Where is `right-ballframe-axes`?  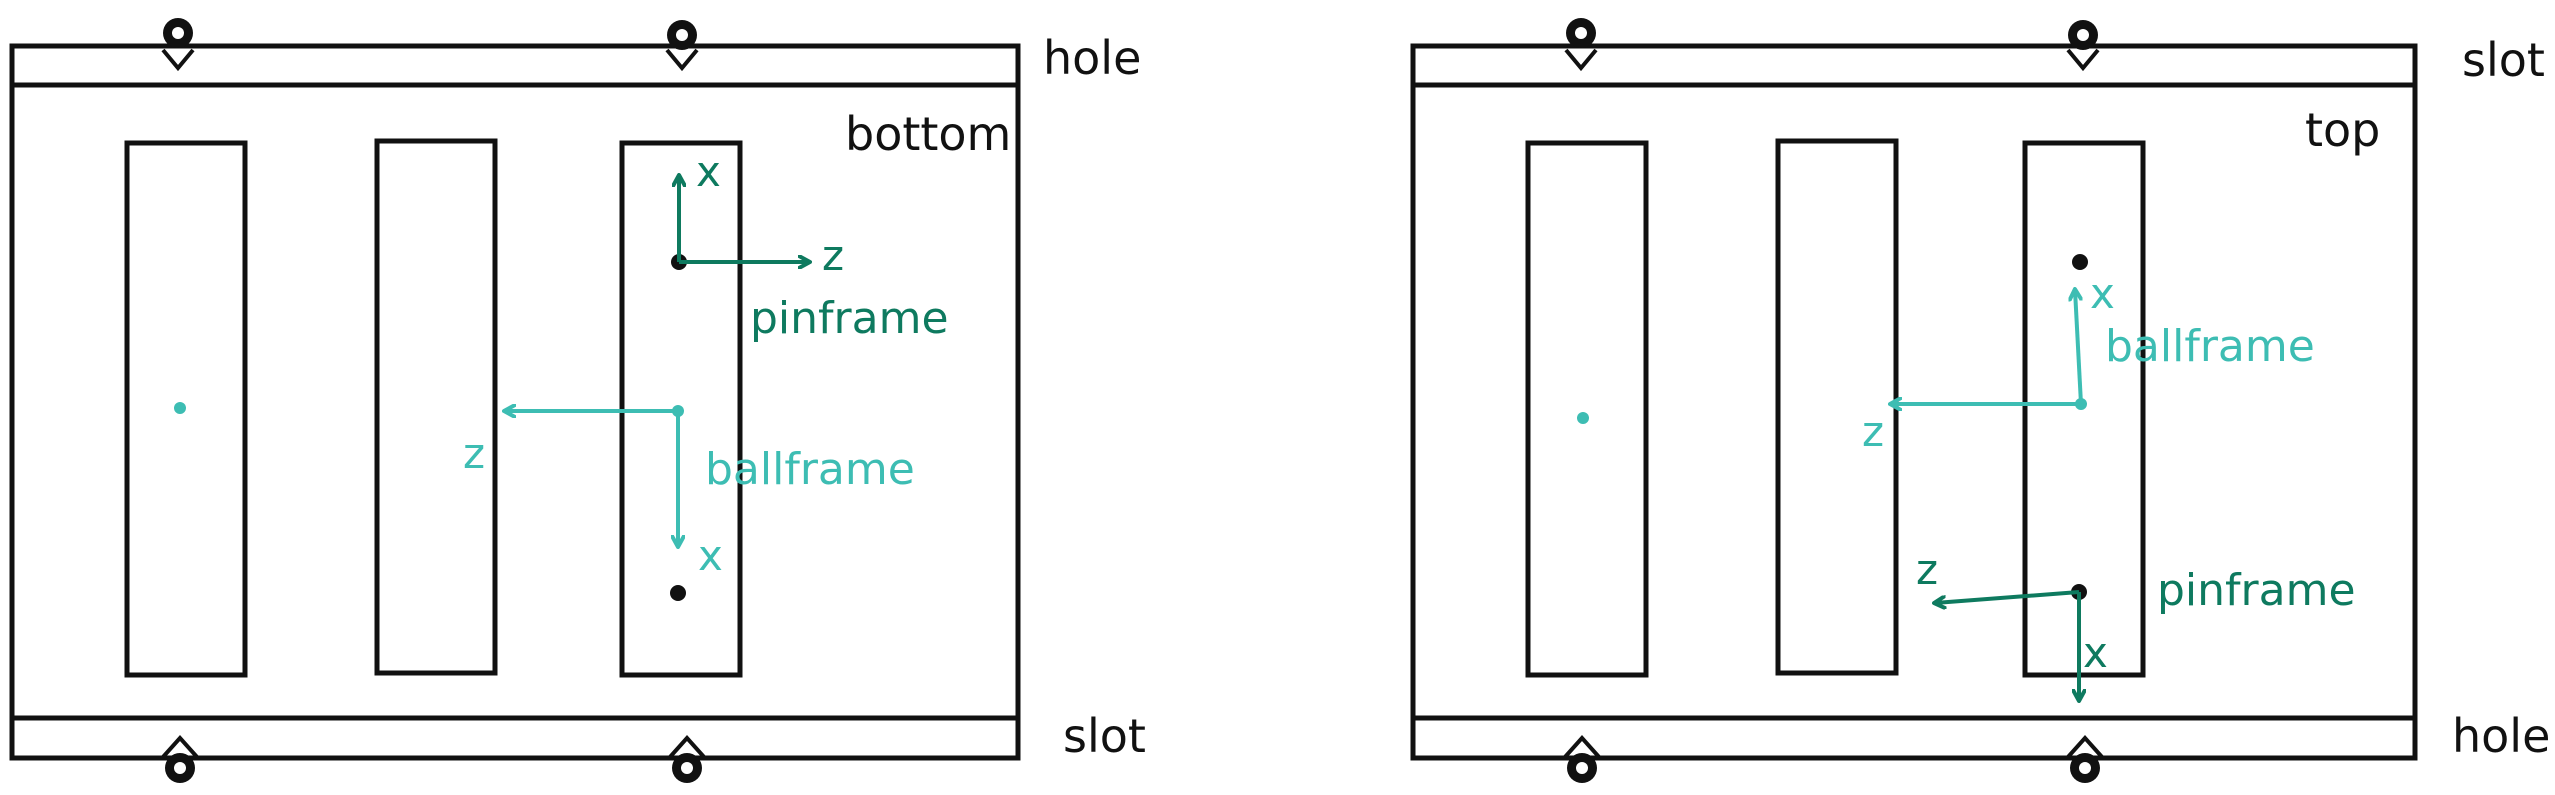
right-ballframe-axes is located at coordinates (1989, 350).